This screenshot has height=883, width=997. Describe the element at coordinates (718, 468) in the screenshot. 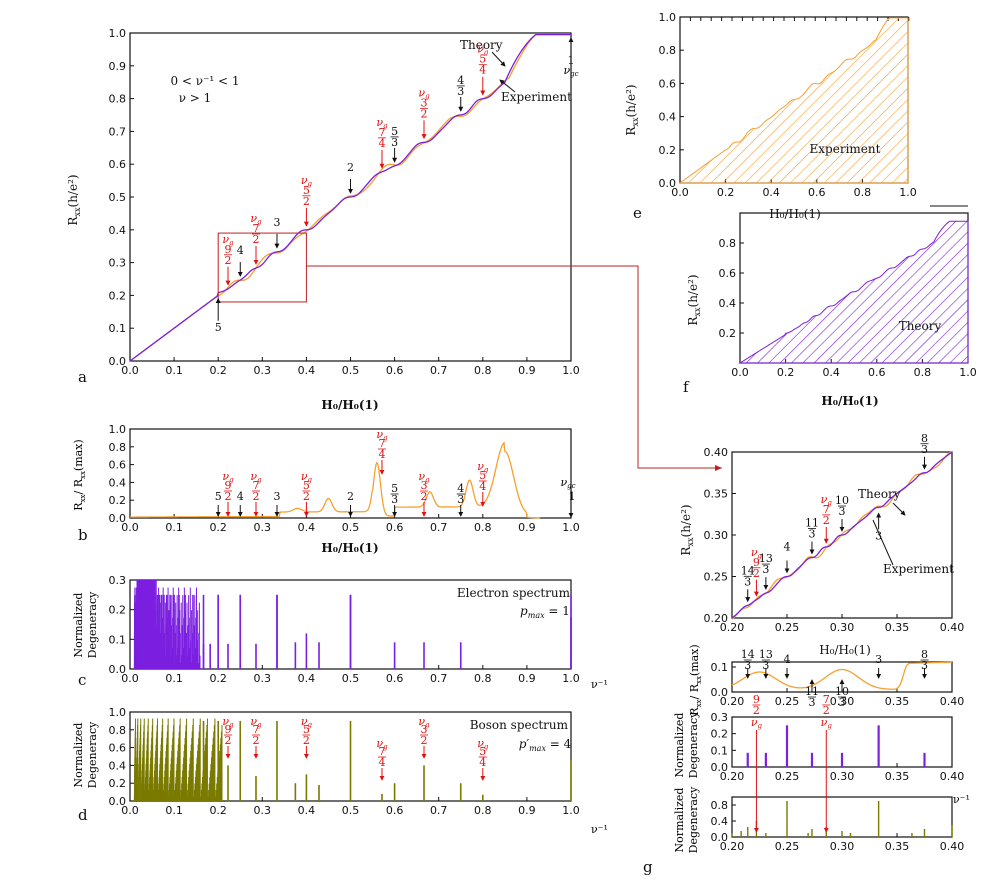

I see `zoom-connector-head` at that location.